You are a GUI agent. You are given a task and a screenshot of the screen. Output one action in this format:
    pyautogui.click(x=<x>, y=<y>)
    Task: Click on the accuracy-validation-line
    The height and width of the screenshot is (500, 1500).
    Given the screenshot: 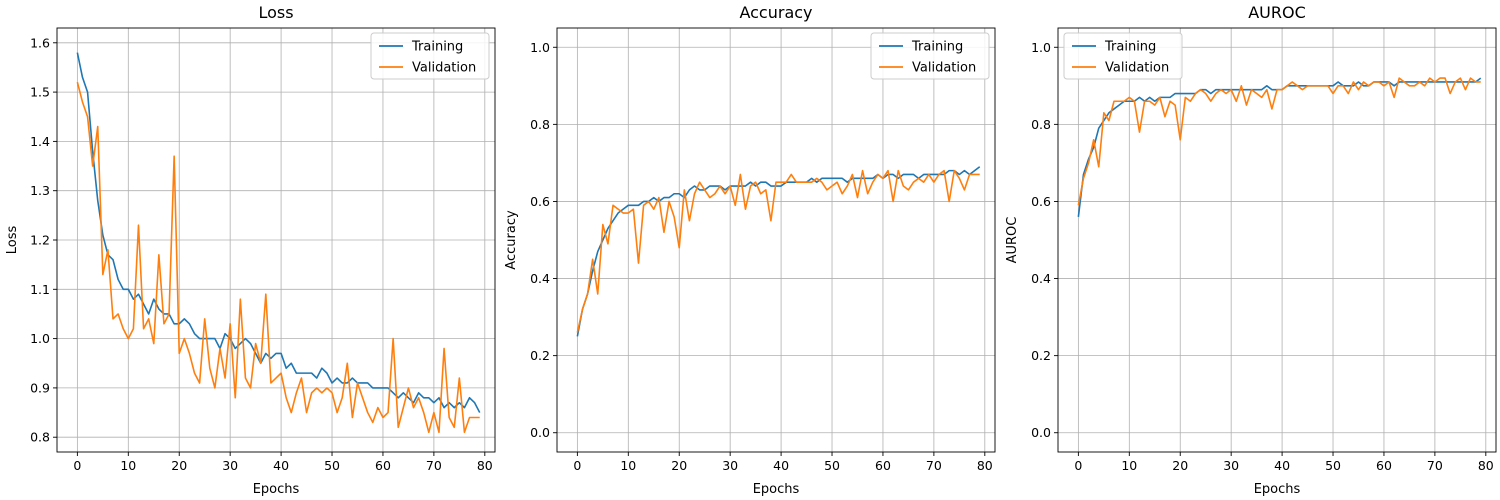 What is the action you would take?
    pyautogui.click(x=778, y=251)
    